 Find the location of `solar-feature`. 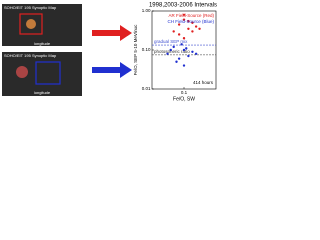

solar-feature is located at coordinates (22, 72).